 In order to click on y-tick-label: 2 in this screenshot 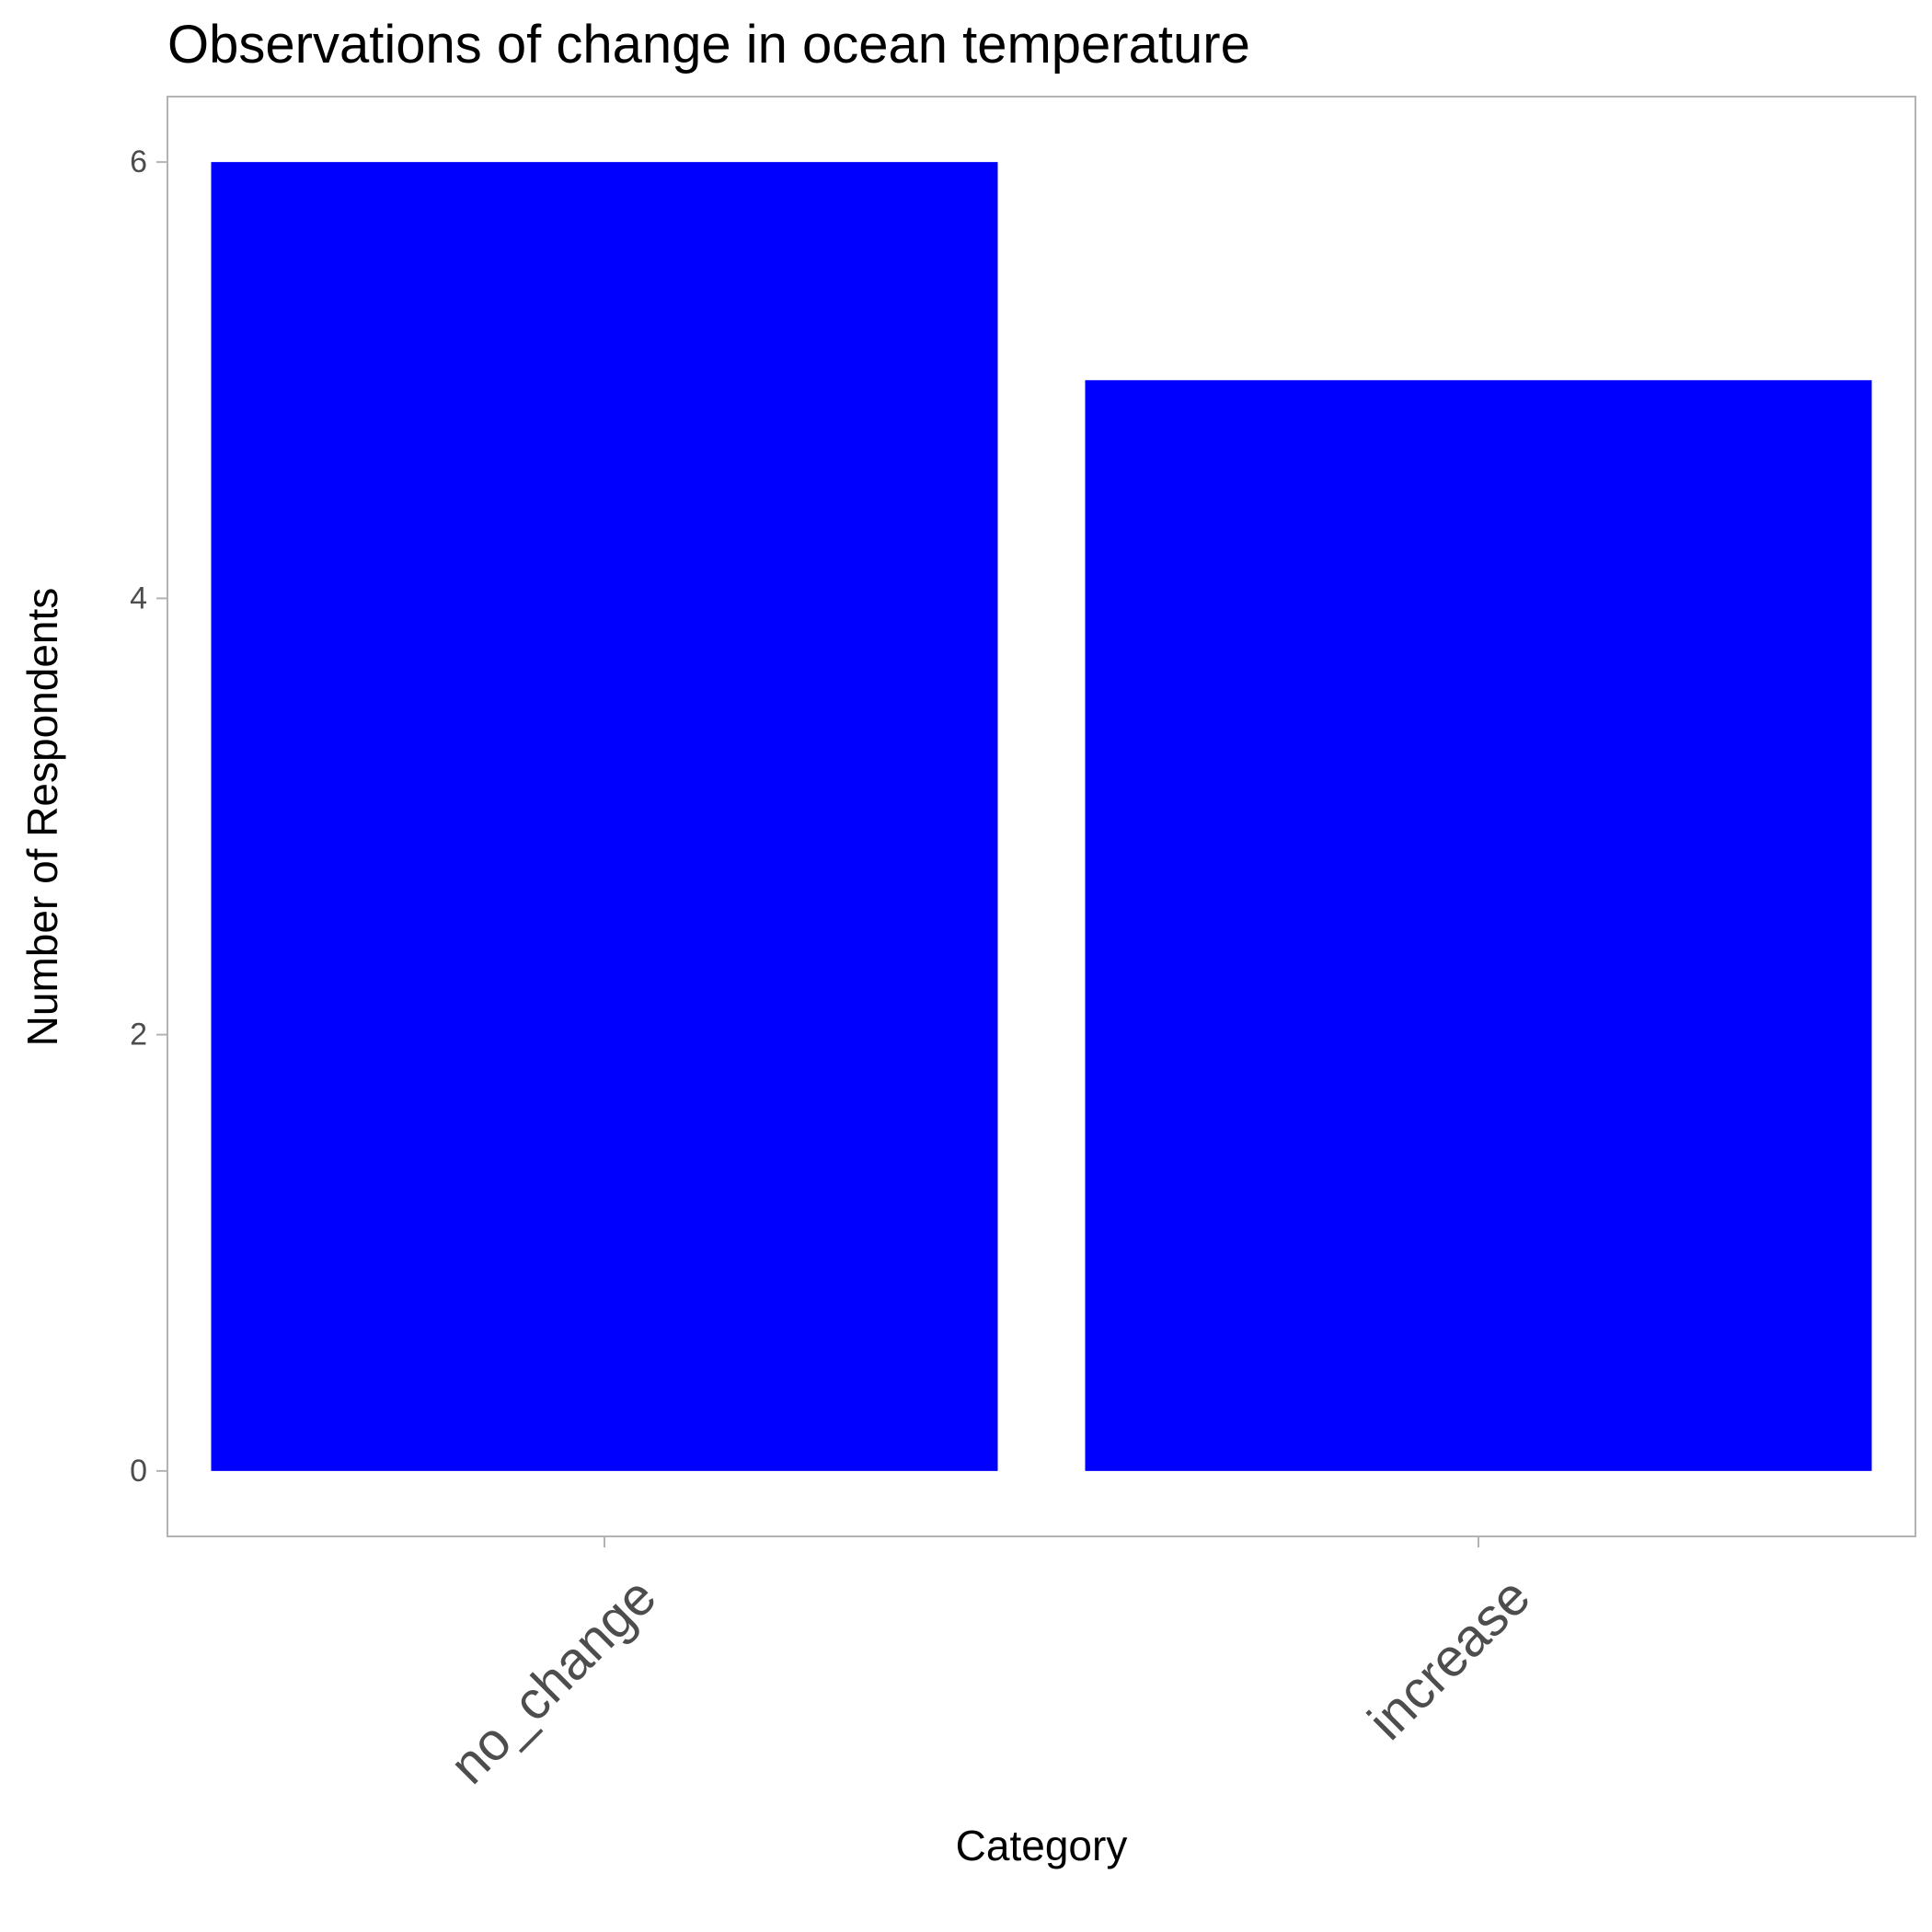, I will do `click(138, 1035)`.